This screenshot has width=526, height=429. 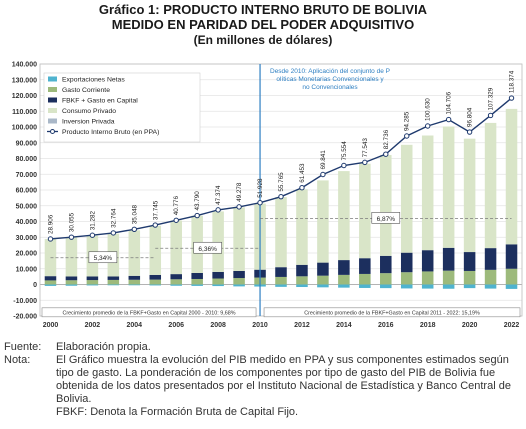 I want to click on gdp-value-label: 118.374, so click(x=512, y=81).